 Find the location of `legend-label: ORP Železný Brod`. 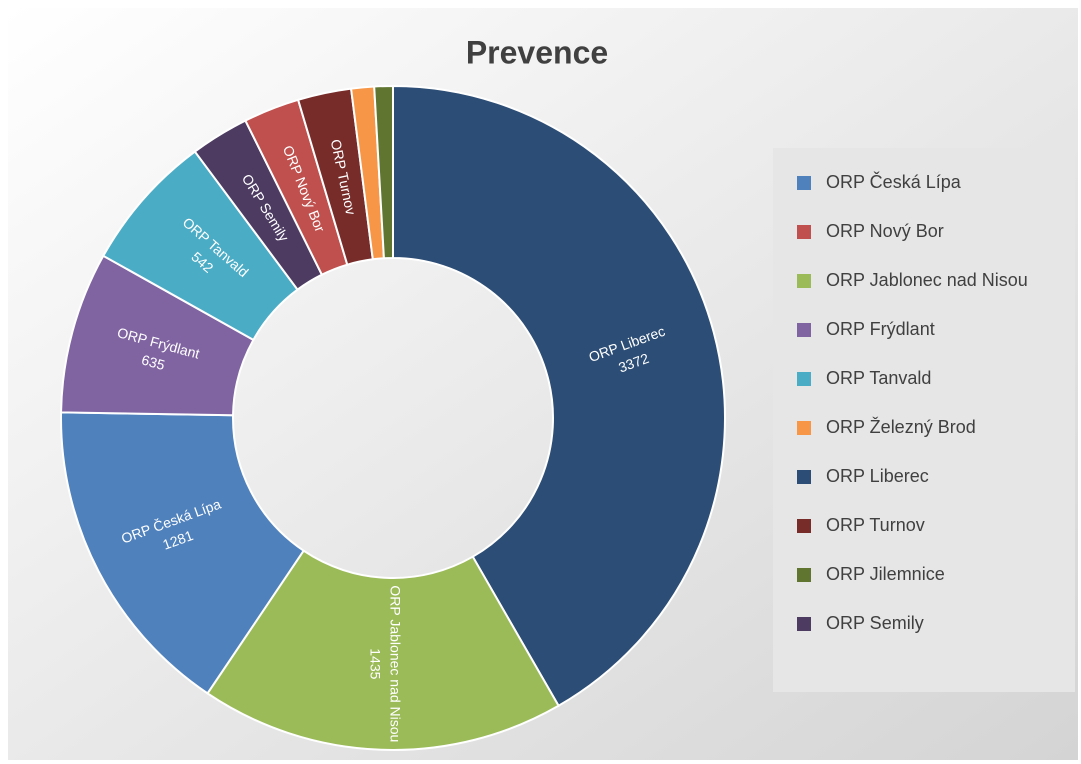

legend-label: ORP Železný Brod is located at coordinates (901, 427).